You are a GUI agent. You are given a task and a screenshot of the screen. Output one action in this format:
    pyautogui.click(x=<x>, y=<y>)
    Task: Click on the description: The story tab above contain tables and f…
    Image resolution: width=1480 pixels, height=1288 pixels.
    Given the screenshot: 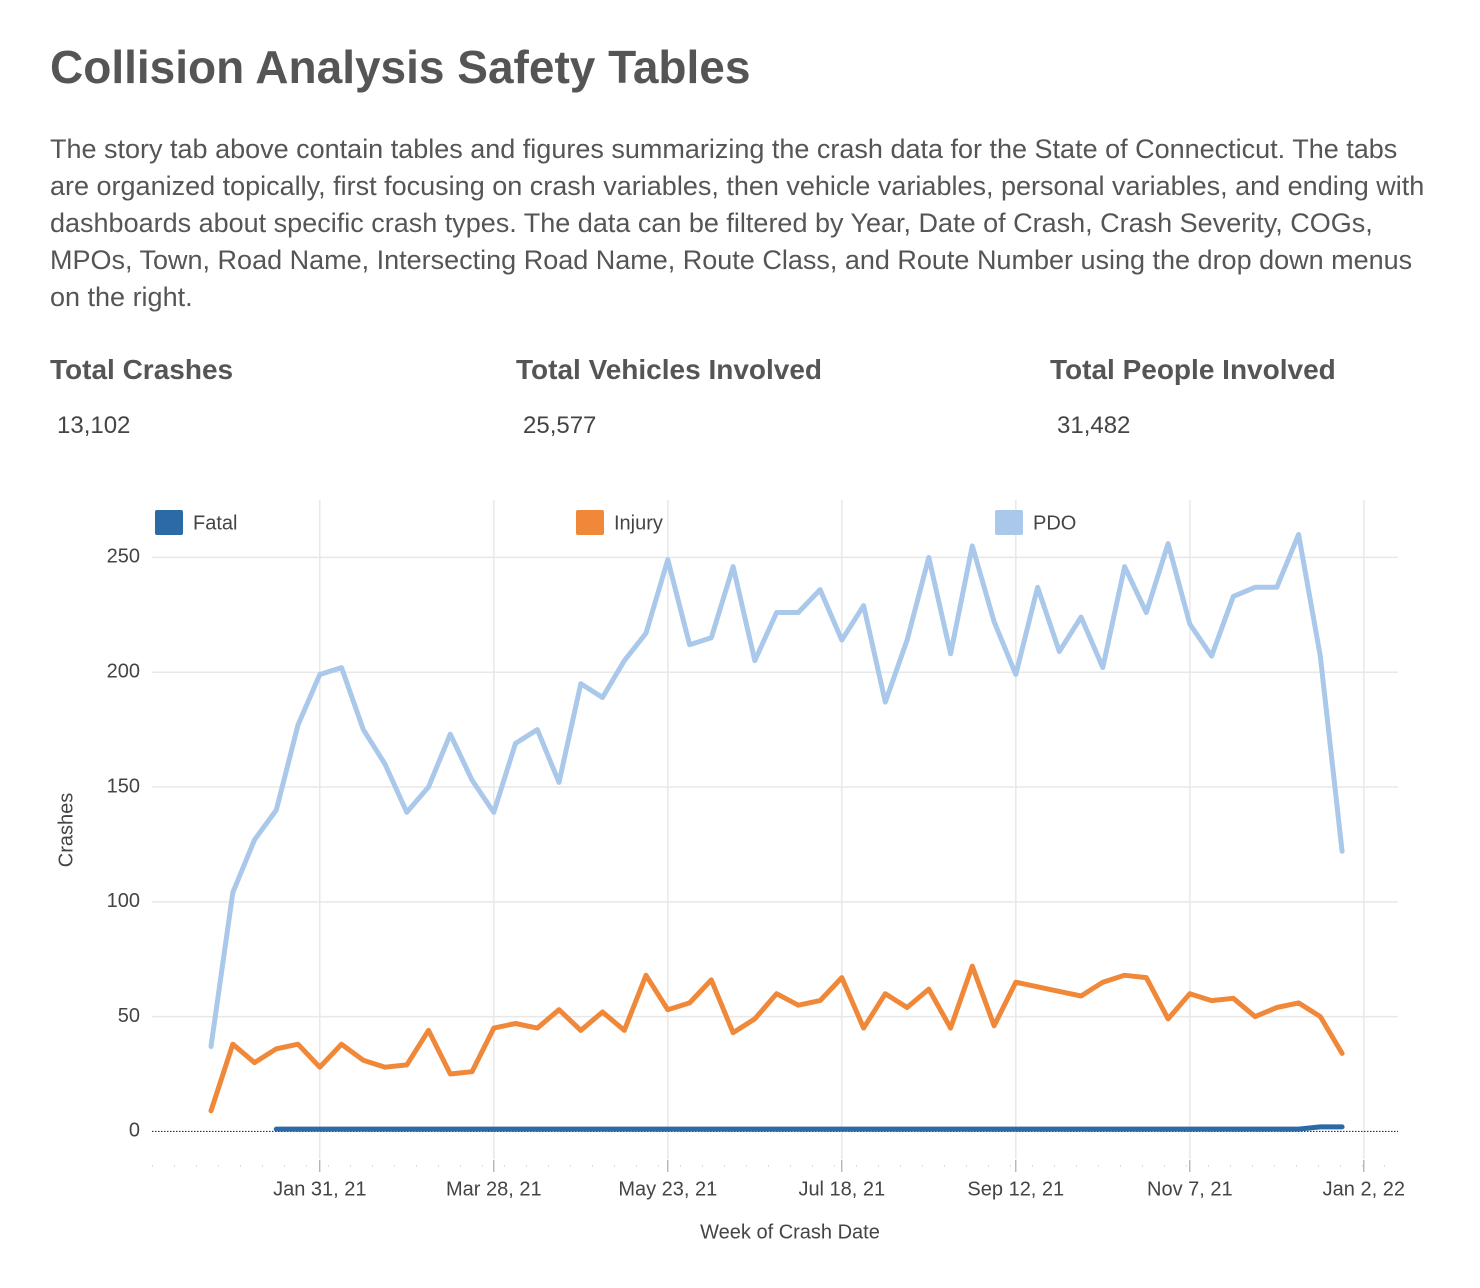 What is the action you would take?
    pyautogui.click(x=737, y=223)
    